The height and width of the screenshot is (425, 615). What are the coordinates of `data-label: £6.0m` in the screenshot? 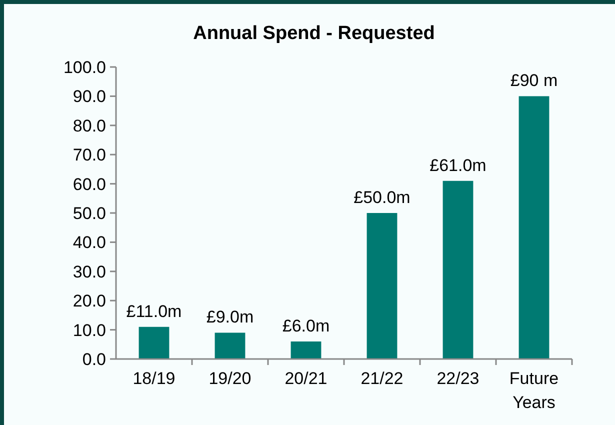 It's located at (306, 326).